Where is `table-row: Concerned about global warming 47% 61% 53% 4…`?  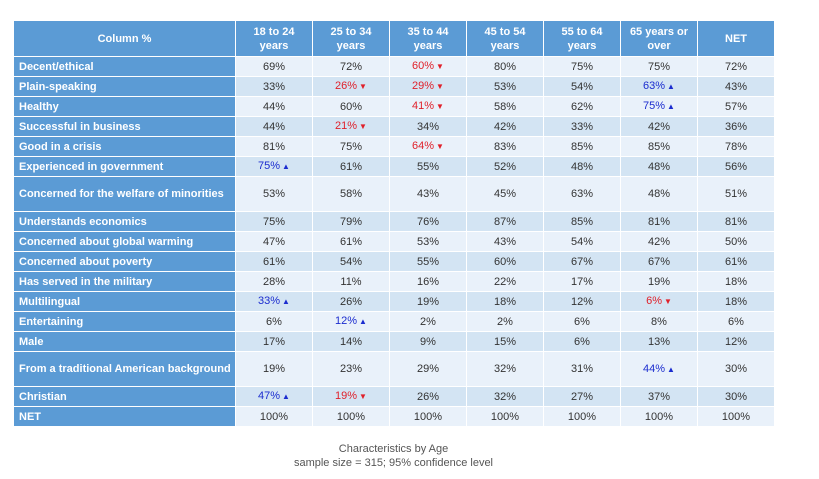
table-row: Concerned about global warming 47% 61% 53% 4… is located at coordinates (394, 241).